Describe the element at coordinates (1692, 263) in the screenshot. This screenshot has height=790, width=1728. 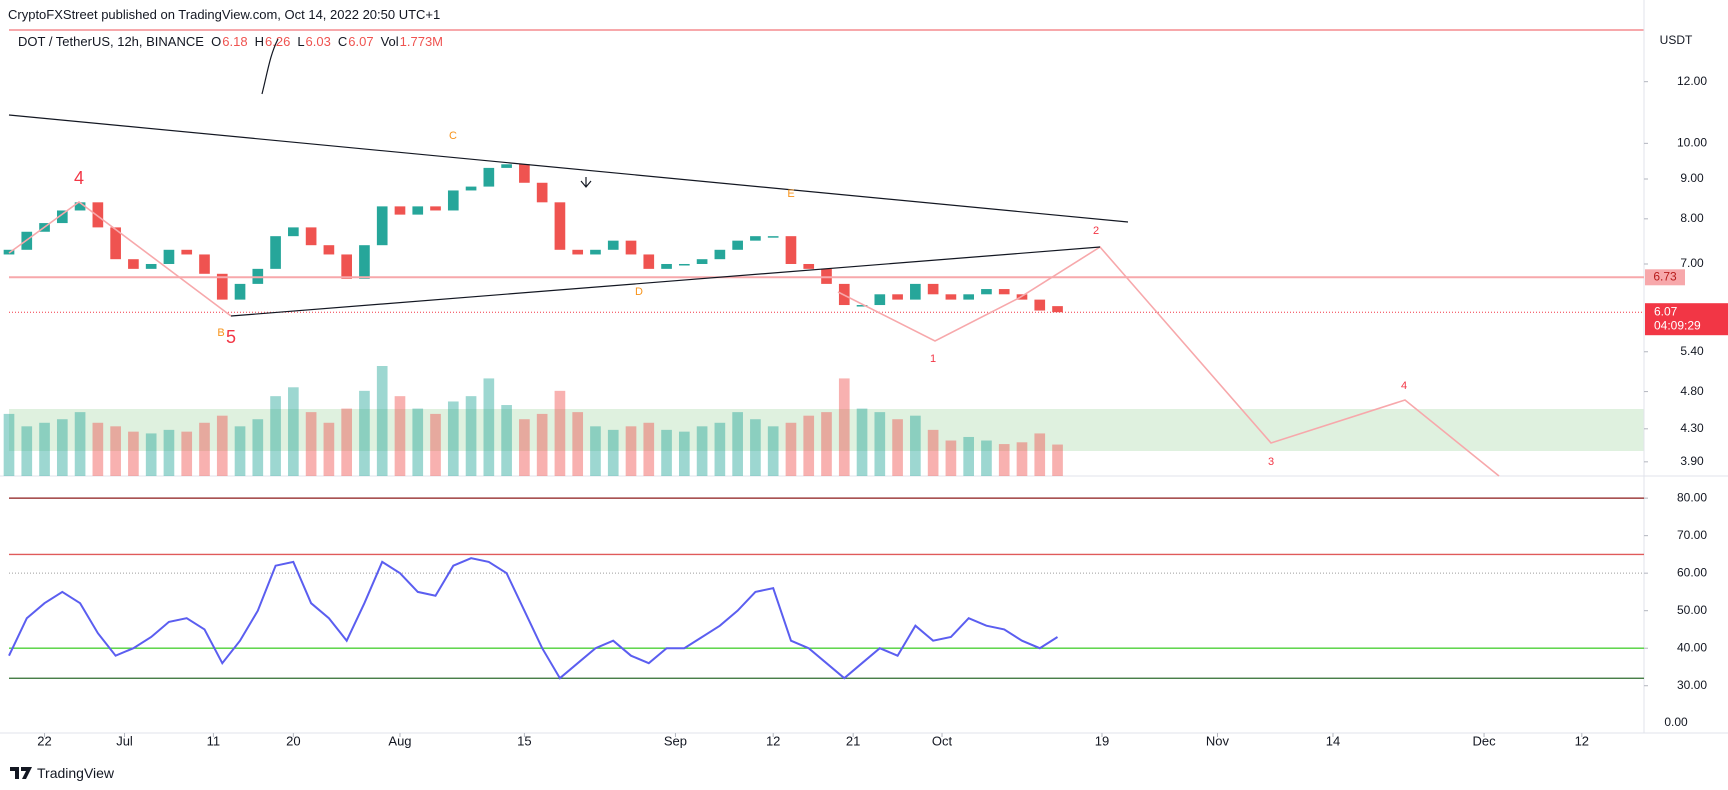
I see `y-tick-label: 7.00` at that location.